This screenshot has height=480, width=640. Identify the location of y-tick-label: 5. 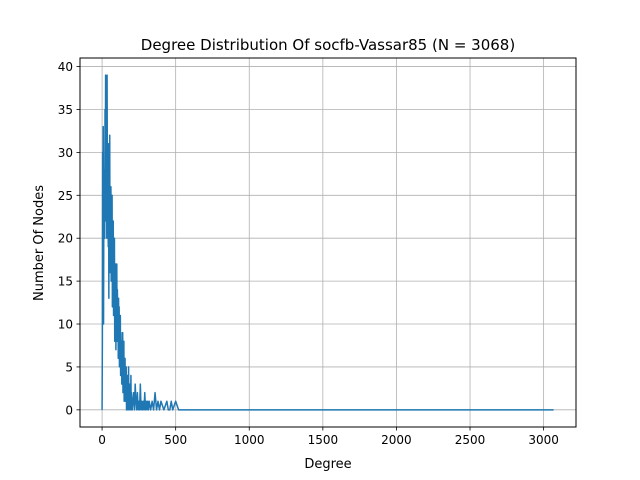
(69, 367).